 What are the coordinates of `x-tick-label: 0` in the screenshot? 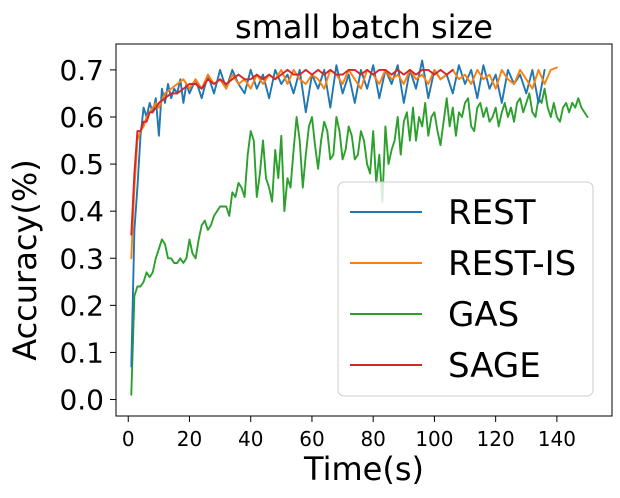 It's located at (128, 439).